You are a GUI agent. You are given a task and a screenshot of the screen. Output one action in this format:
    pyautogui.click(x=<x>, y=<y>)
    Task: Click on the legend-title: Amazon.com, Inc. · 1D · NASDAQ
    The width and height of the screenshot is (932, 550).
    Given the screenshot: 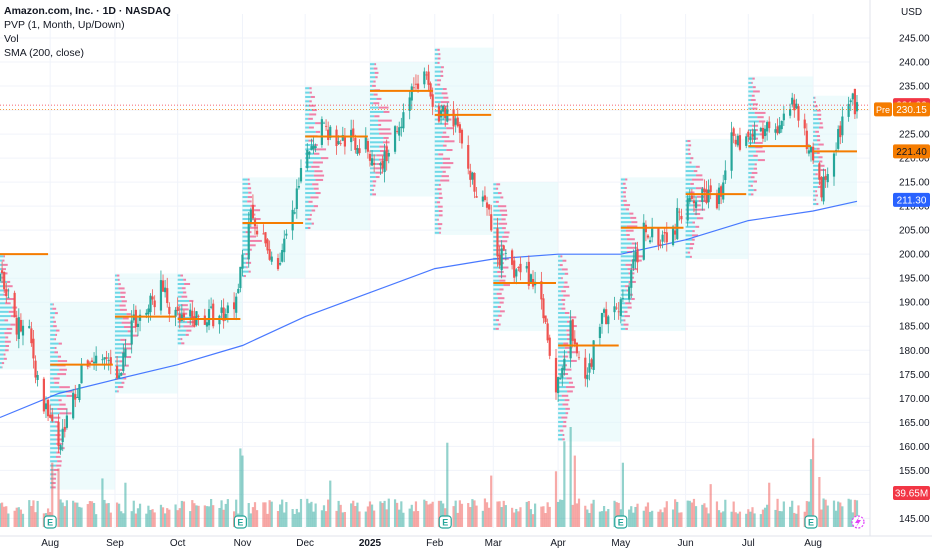 What is the action you would take?
    pyautogui.click(x=87, y=11)
    